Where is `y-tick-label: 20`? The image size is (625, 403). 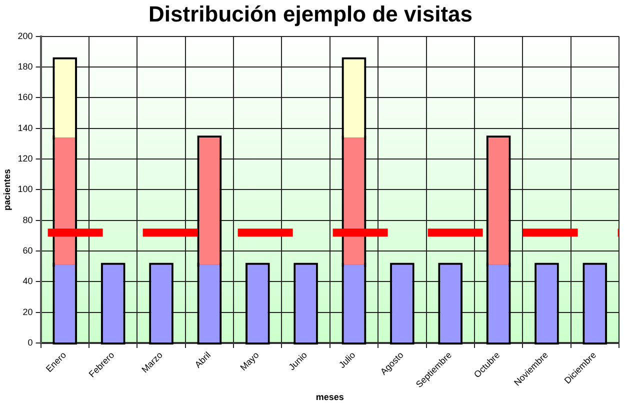
y-tick-label: 20 is located at coordinates (27, 311).